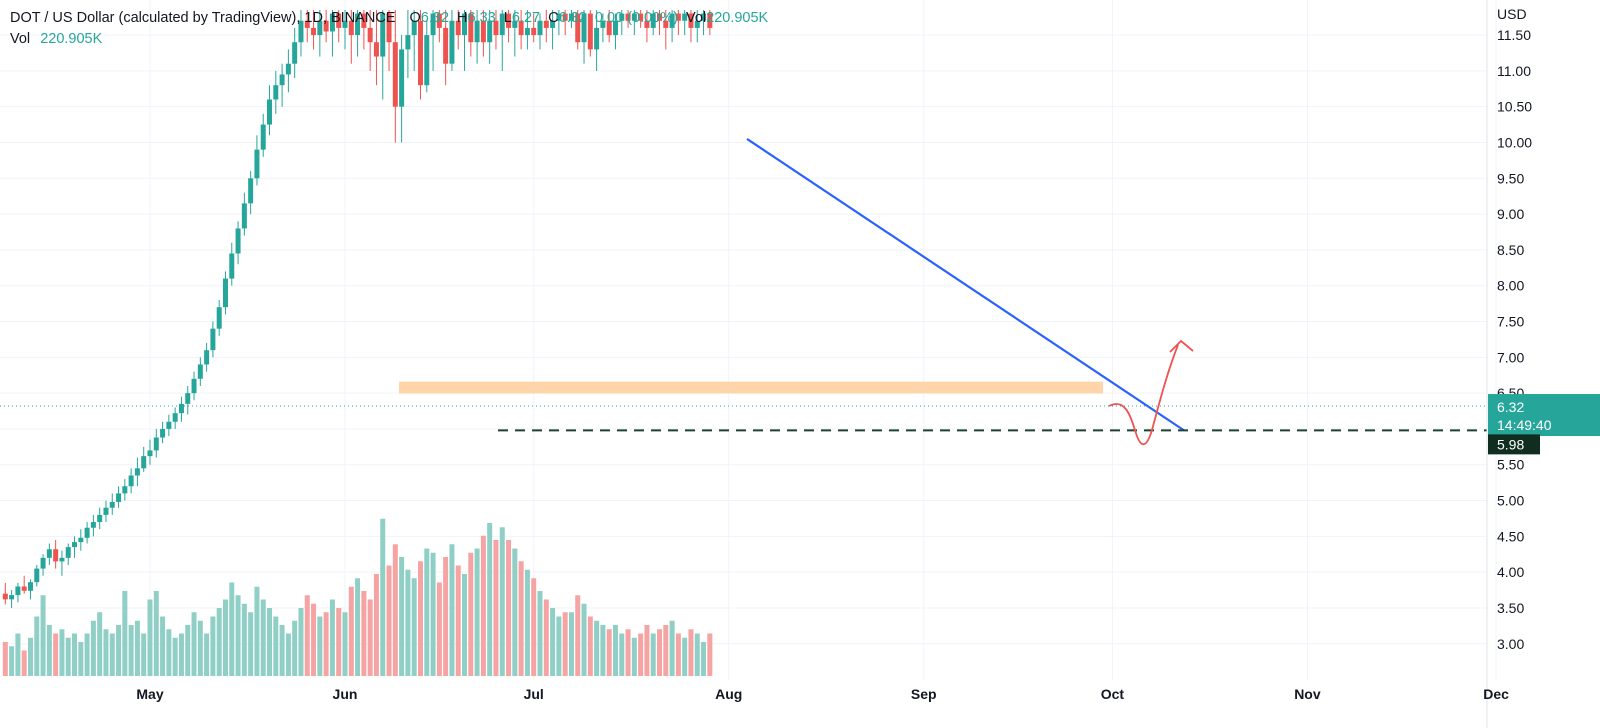 Image resolution: width=1600 pixels, height=728 pixels. I want to click on change-value: 0.00 (0.00%), so click(636, 18).